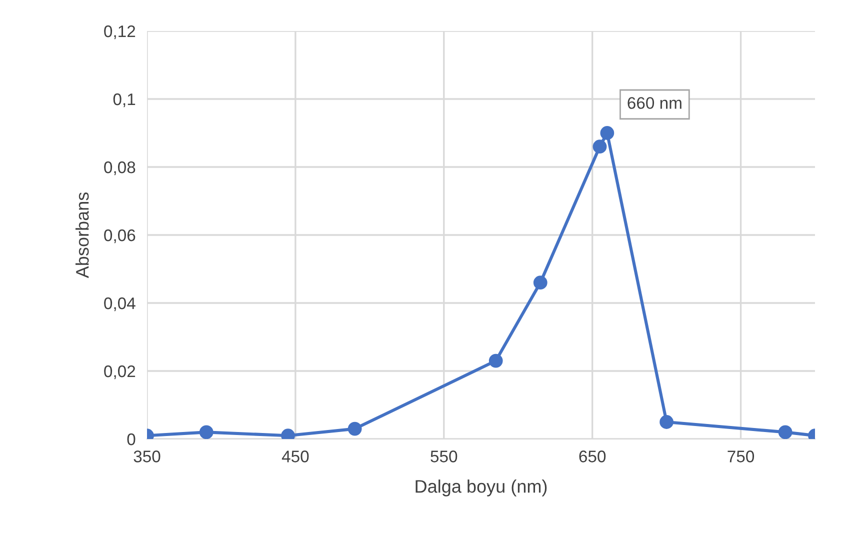 The width and height of the screenshot is (855, 558). I want to click on y-tick-label: 0,06, so click(120, 236).